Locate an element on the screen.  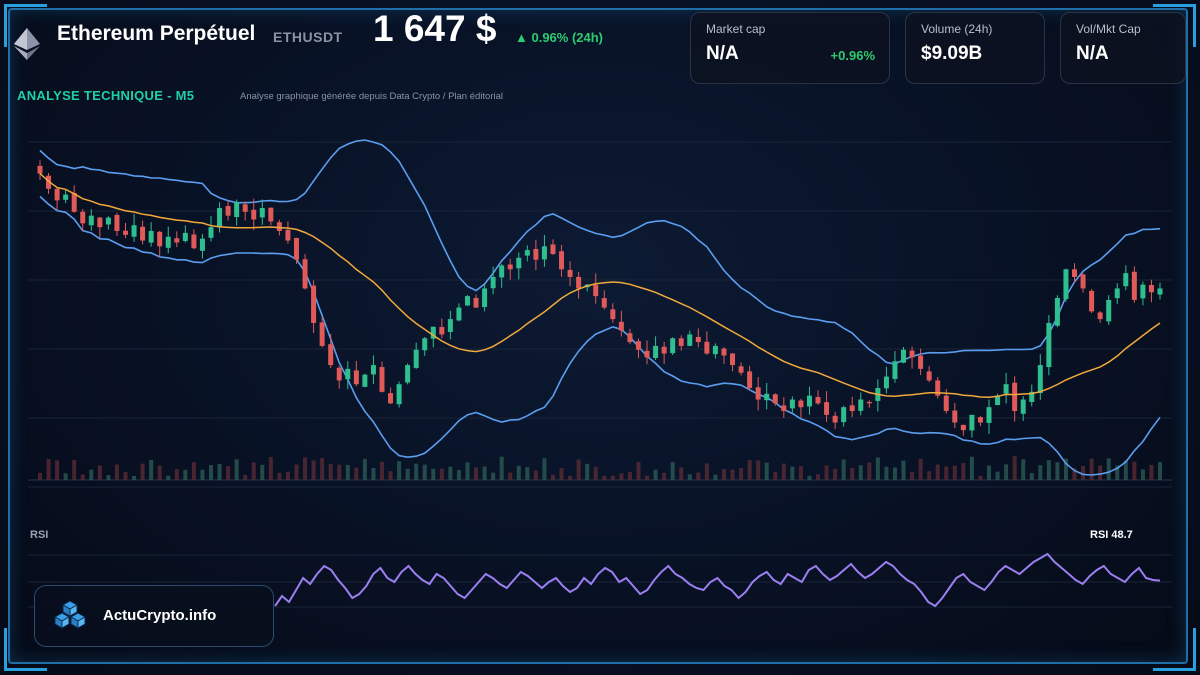
market-cap-card: Market cap N/A +0.96% is located at coordinates (790, 48).